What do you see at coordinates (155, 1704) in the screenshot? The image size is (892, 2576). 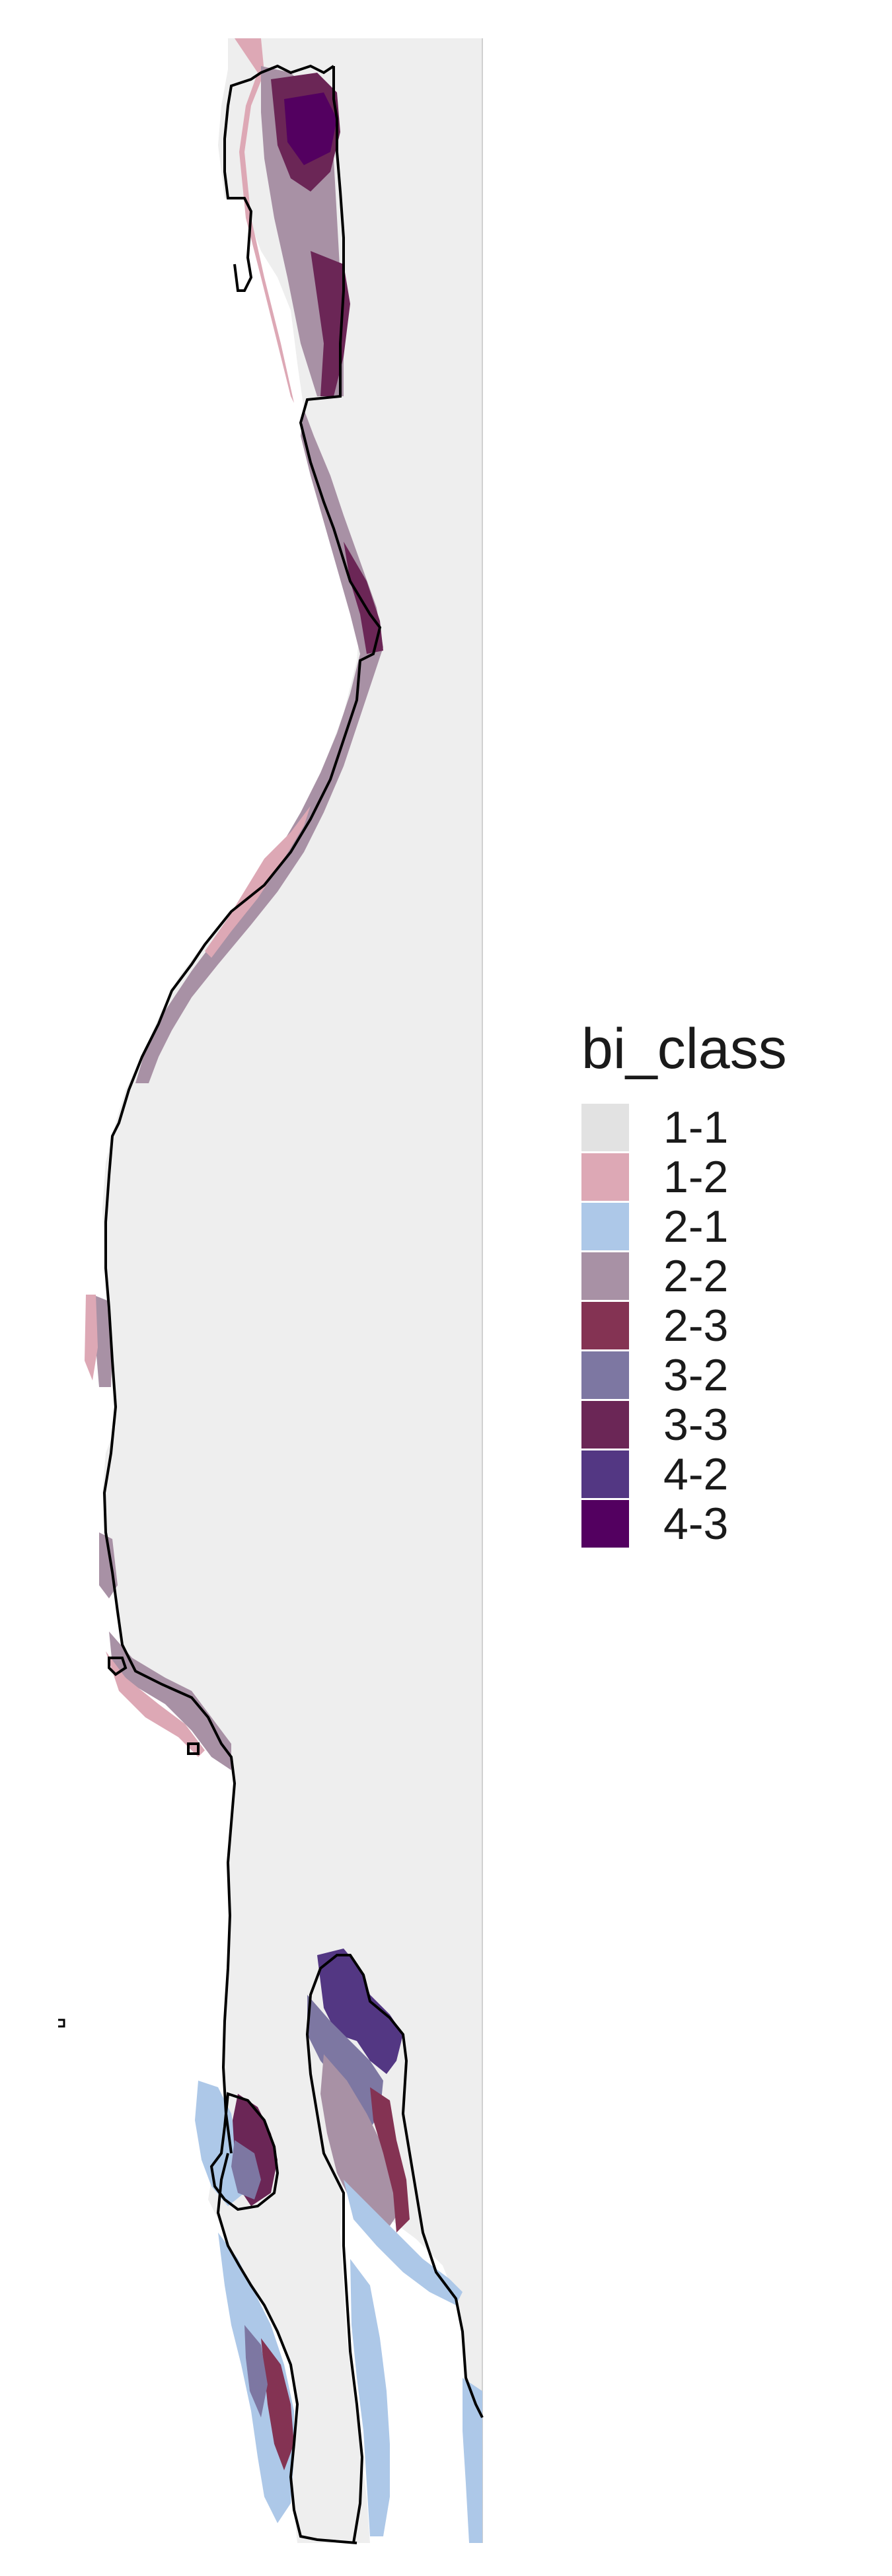 I see `patch-coast-lower-light` at bounding box center [155, 1704].